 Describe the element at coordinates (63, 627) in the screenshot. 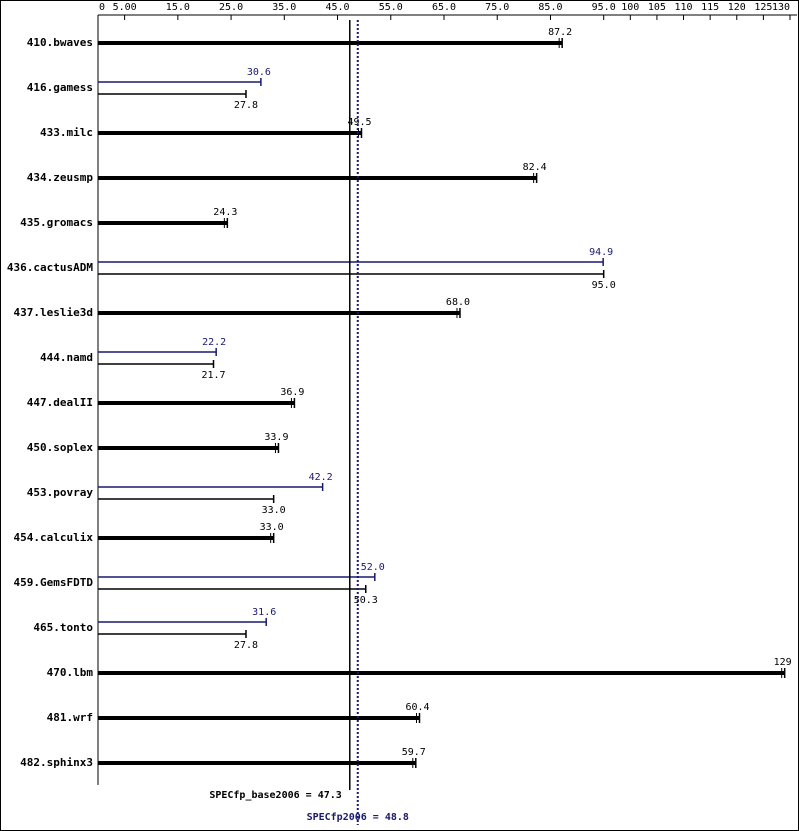

I see `category-label: 465.tonto` at that location.